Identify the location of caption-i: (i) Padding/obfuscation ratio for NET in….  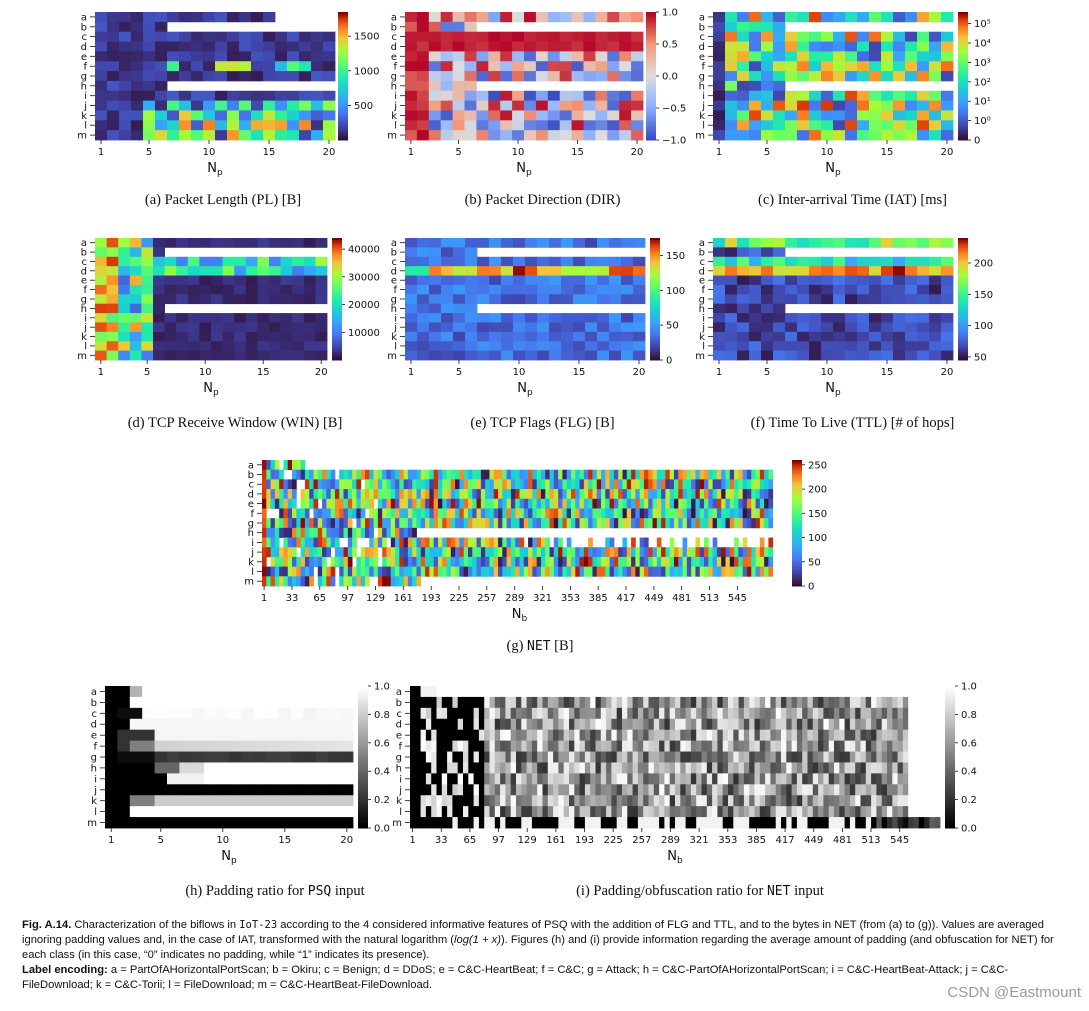
(700, 891).